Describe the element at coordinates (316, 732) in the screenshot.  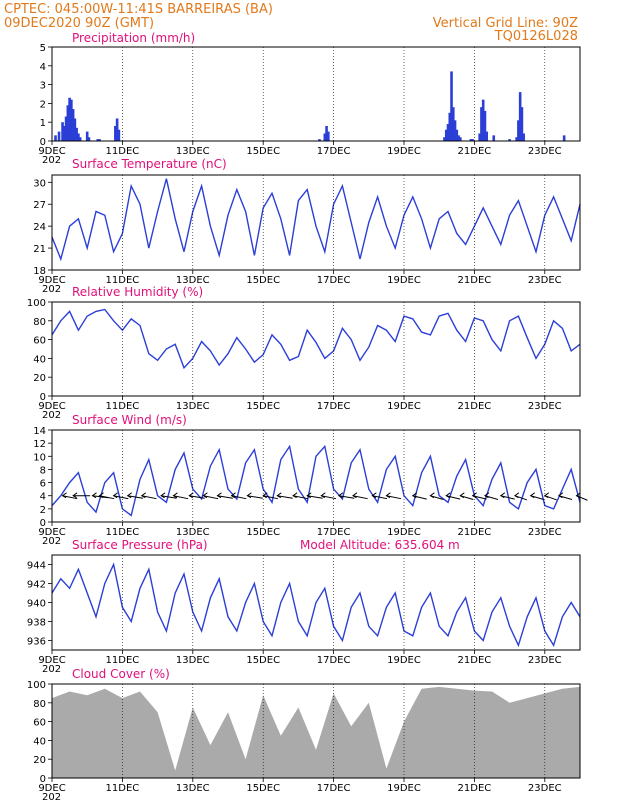
I see `cloud-cover-area` at that location.